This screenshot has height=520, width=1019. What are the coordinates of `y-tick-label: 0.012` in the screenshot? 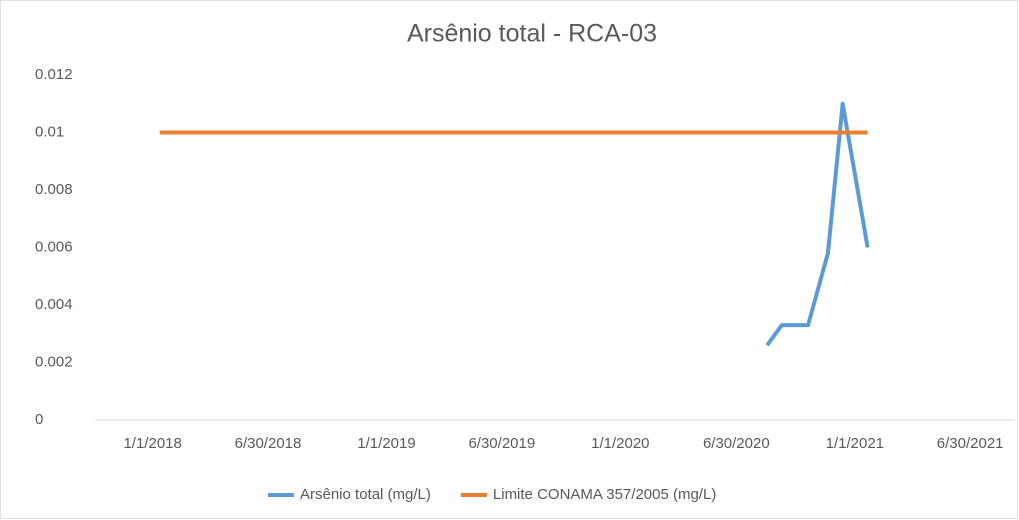 It's located at (54, 74).